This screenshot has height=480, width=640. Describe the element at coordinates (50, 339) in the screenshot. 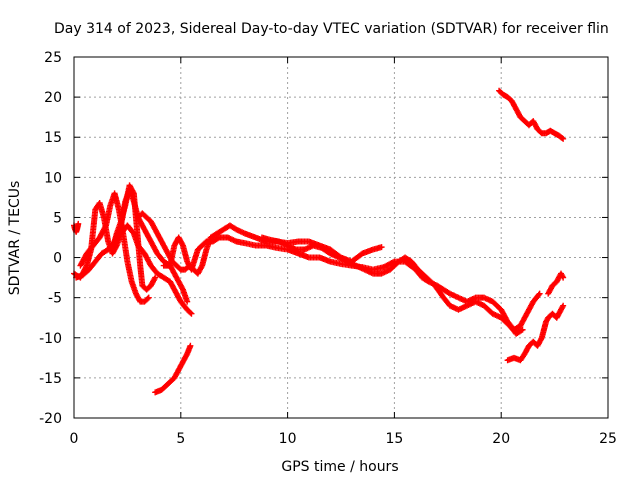

I see `y-tick-label: -10` at that location.